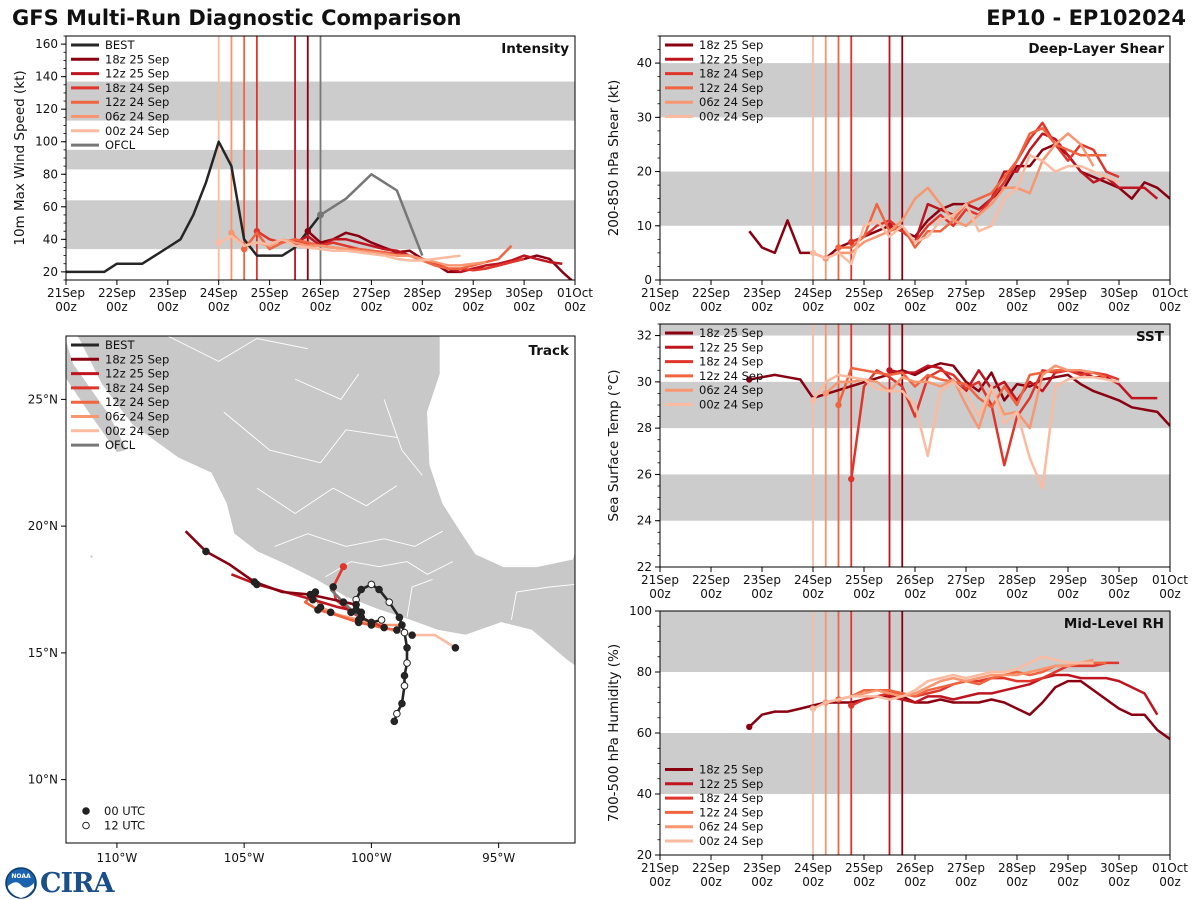 This screenshot has height=900, width=1200. Describe the element at coordinates (137, 102) in the screenshot. I see `legend-label: 12z 24 Sep` at that location.